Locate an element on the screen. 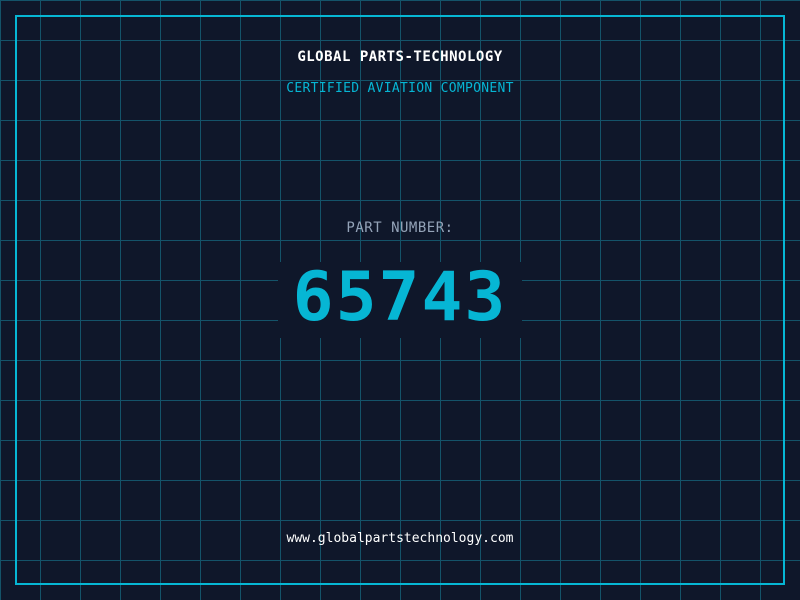 The image size is (800, 600). part-number-label: PART NUMBER: is located at coordinates (400, 228).